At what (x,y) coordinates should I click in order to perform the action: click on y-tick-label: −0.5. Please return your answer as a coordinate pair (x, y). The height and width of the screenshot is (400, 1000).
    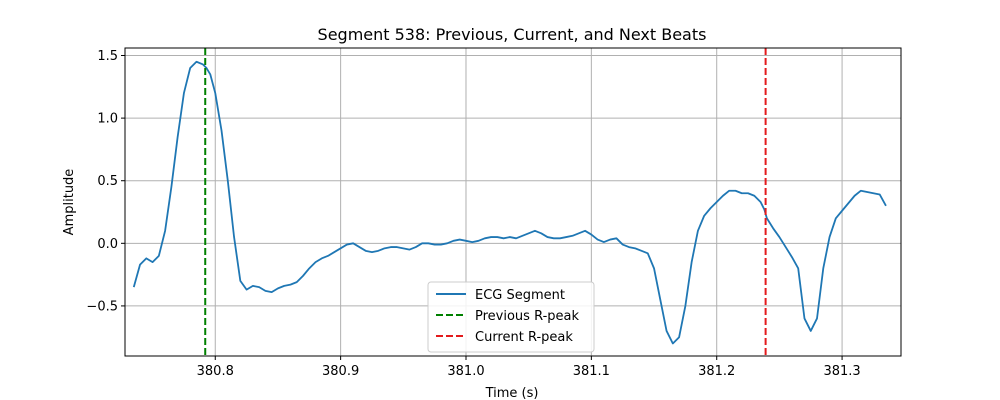
    Looking at the image, I should click on (102, 306).